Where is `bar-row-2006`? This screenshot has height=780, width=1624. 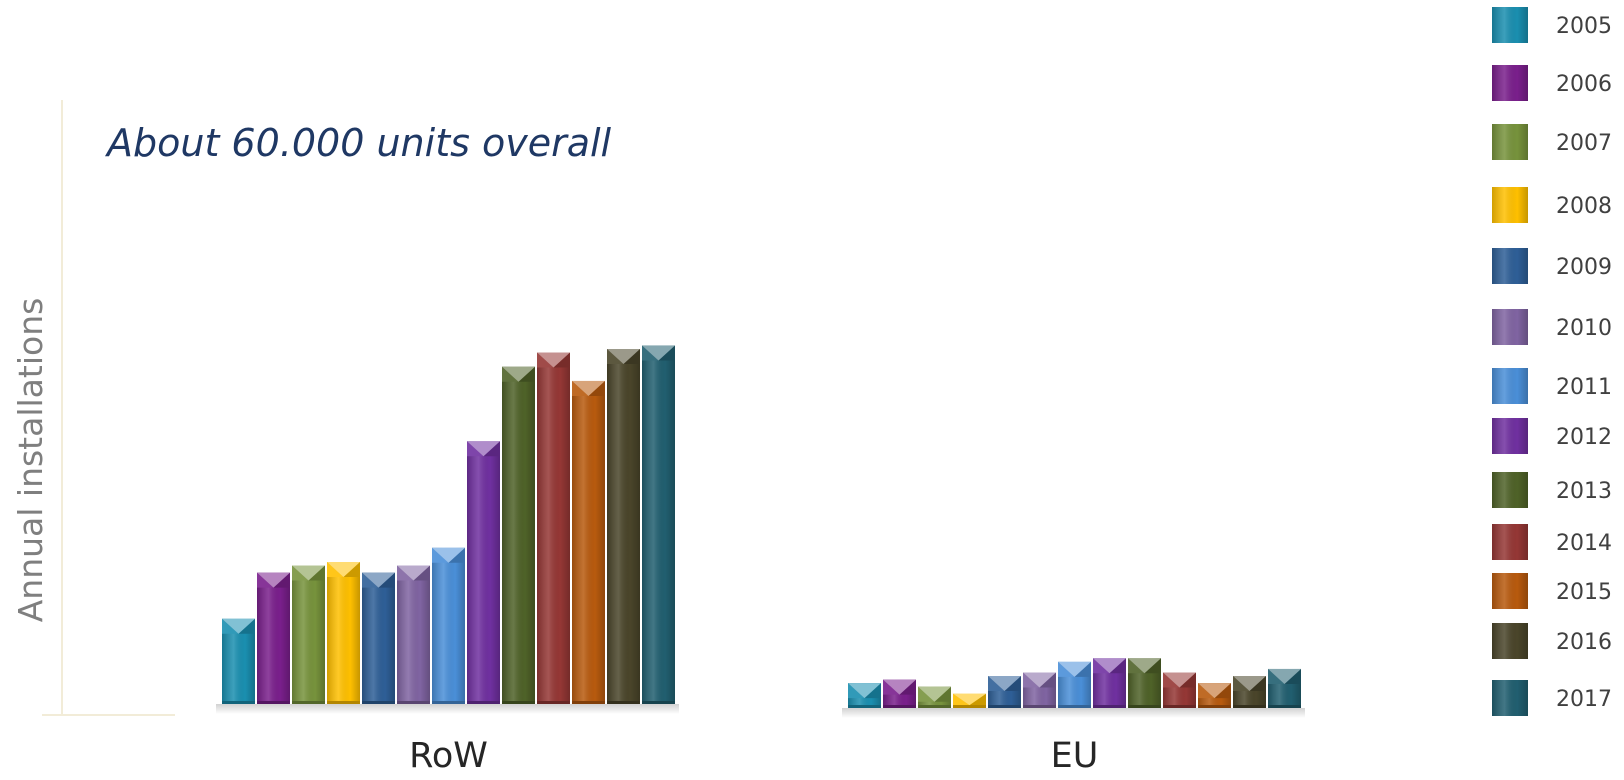
bar-row-2006 is located at coordinates (273, 638).